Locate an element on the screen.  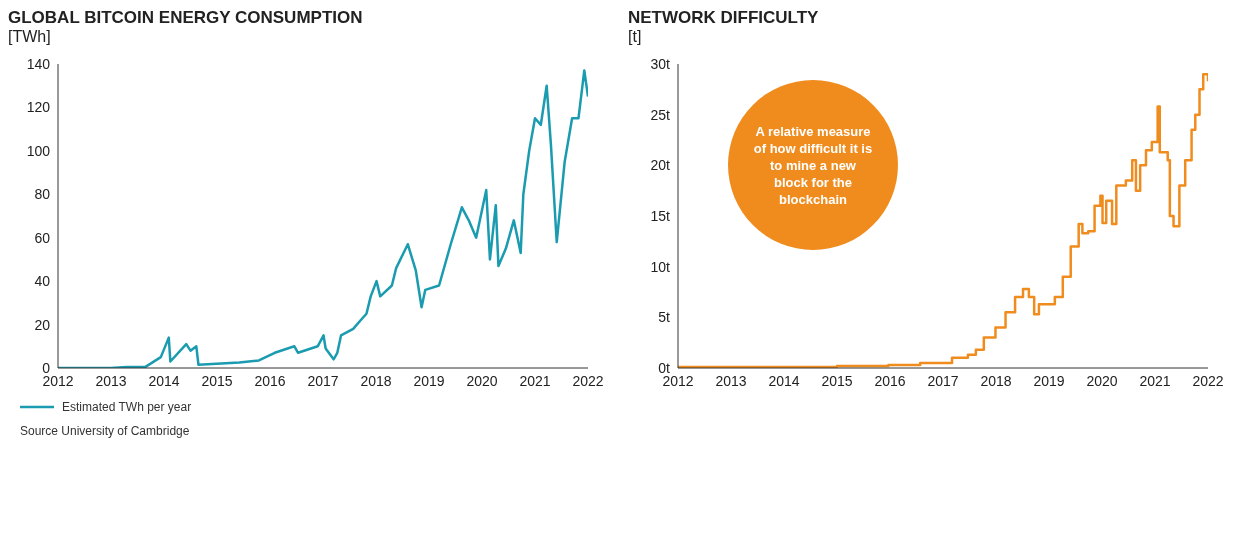
y-tick-label: 5t is located at coordinates (664, 317).